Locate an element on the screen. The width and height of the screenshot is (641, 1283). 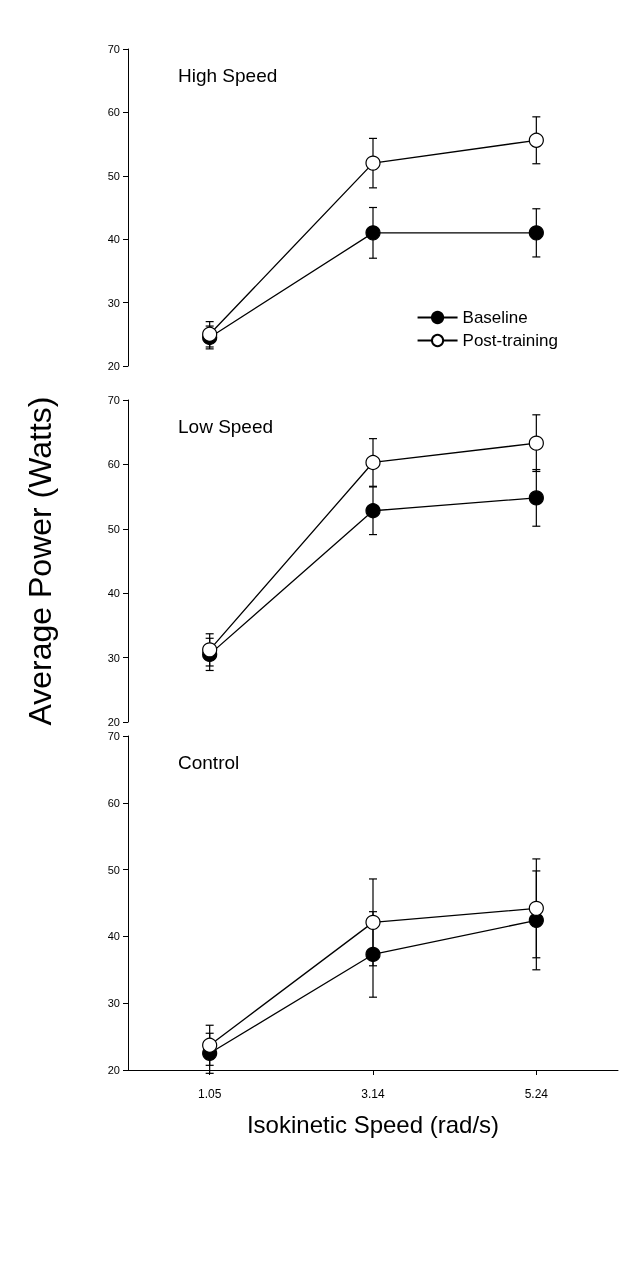
x-tick-label: 3.14 is located at coordinates (373, 1094).